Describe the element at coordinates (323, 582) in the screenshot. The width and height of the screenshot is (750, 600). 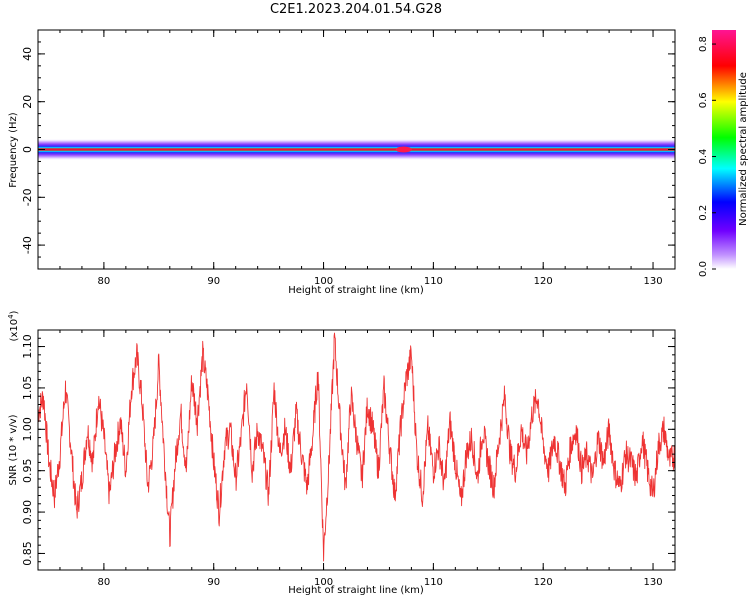
I see `snr-x-tick-label: 100` at that location.